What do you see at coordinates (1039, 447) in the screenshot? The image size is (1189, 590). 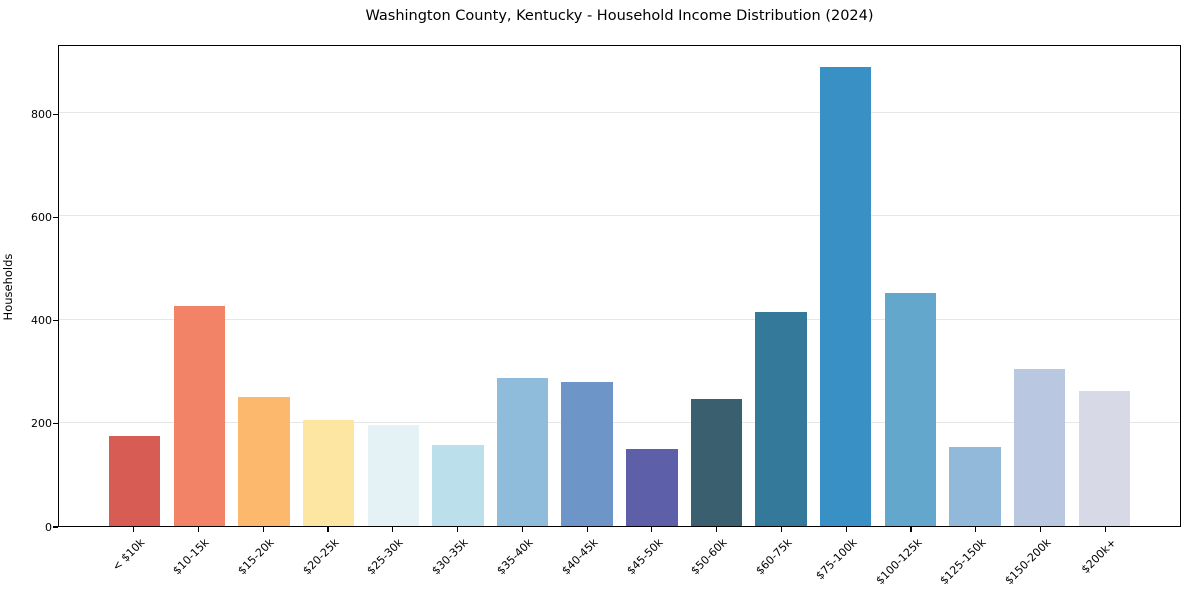 I see `bar-$150-200k` at bounding box center [1039, 447].